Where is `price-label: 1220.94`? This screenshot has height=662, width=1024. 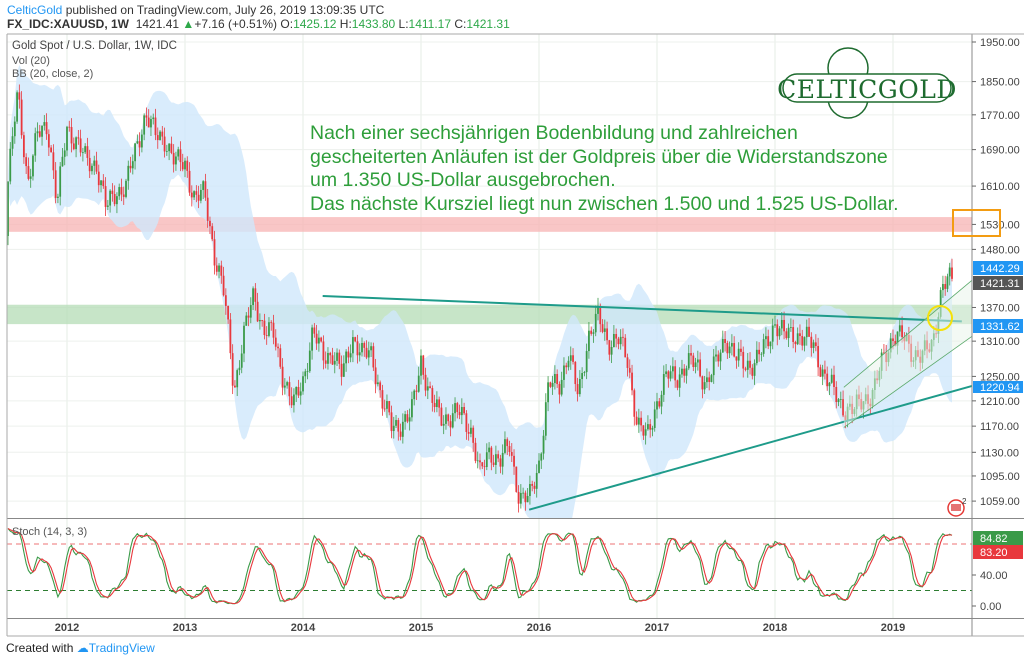 price-label: 1220.94 is located at coordinates (1000, 388).